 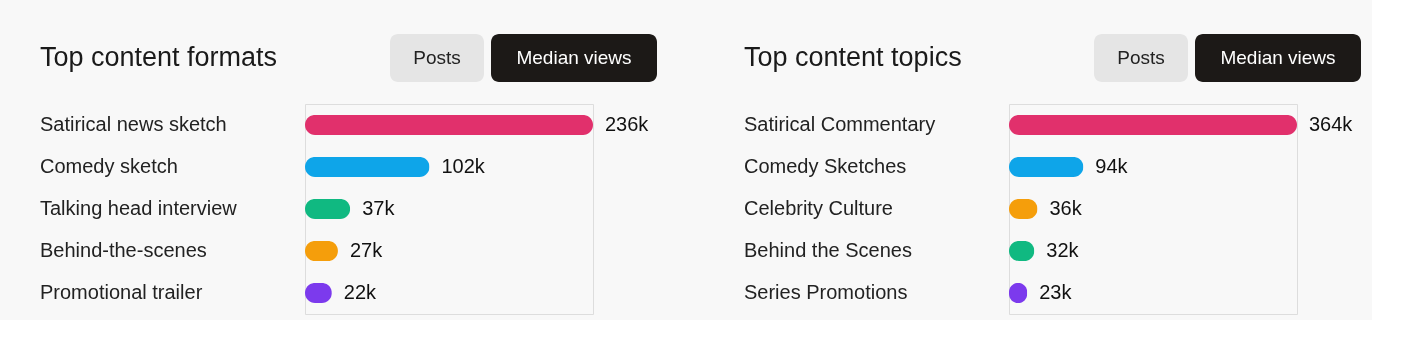 What do you see at coordinates (1331, 124) in the screenshot?
I see `data-label: 364k` at bounding box center [1331, 124].